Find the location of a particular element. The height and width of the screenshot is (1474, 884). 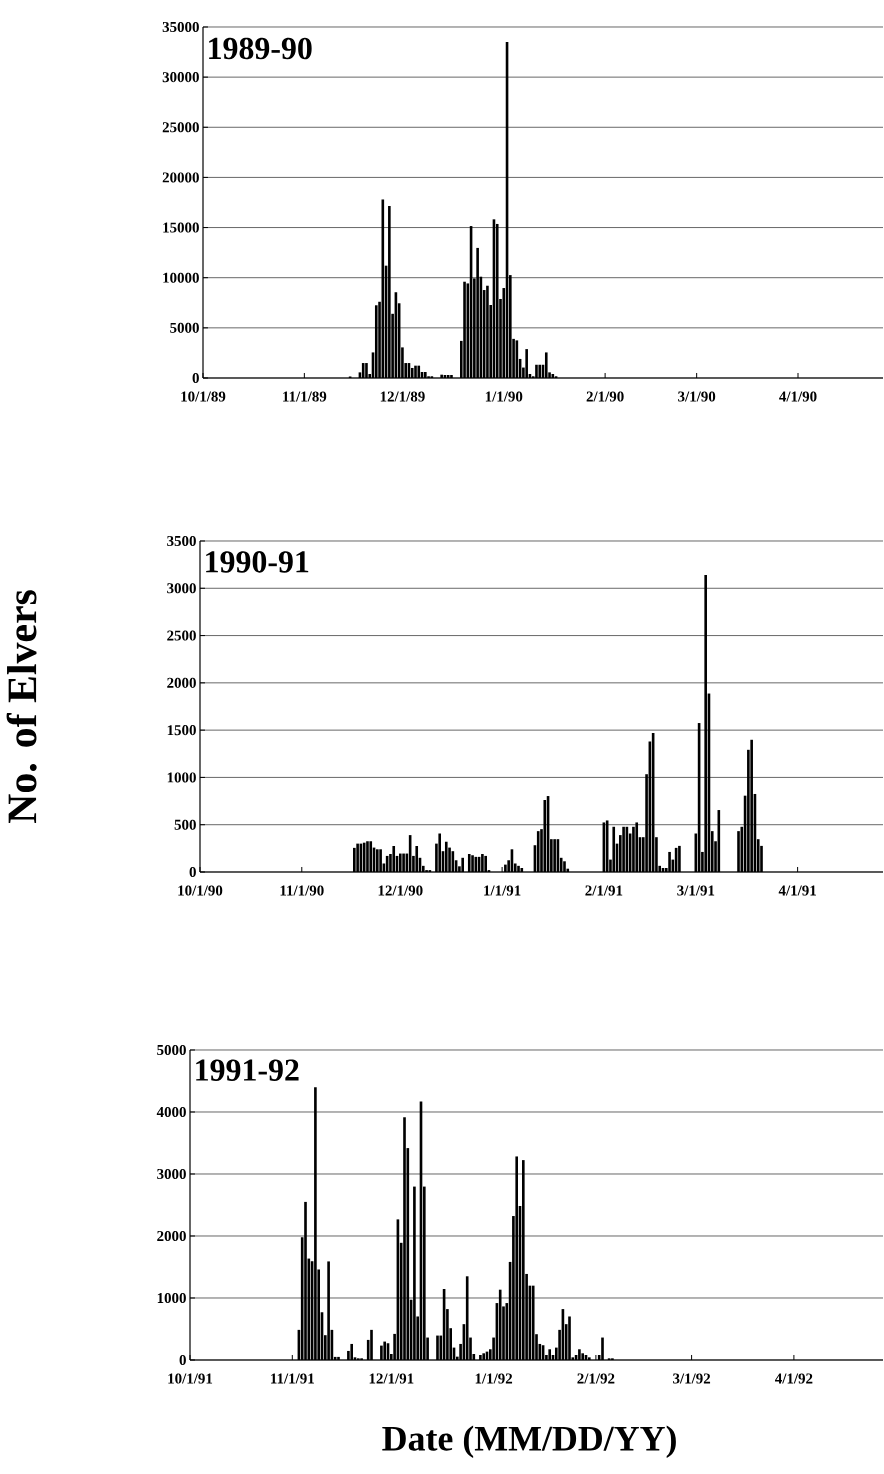

x-tick-label: 3/1/91 is located at coordinates (696, 890).